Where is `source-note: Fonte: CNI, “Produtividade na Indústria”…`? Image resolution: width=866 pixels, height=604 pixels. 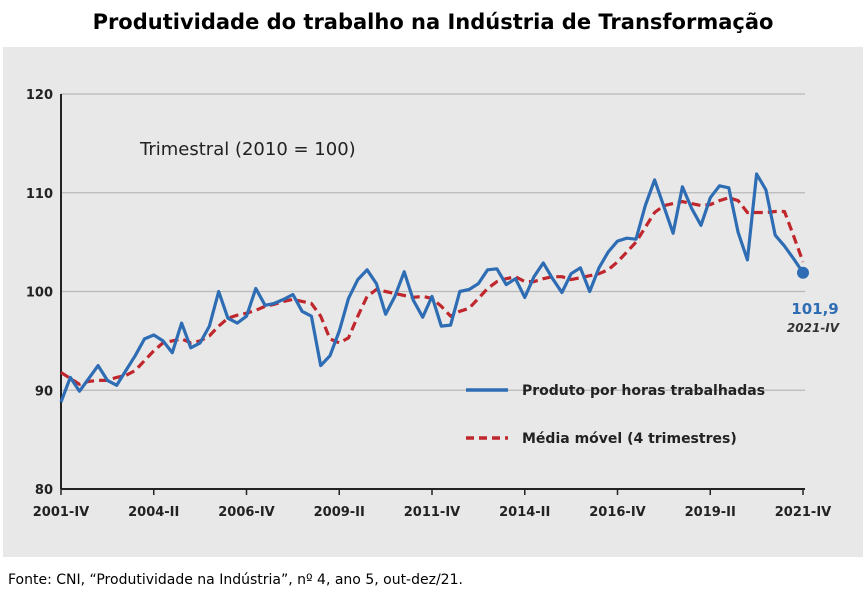 source-note: Fonte: CNI, “Produtividade na Indústria”… is located at coordinates (235, 580).